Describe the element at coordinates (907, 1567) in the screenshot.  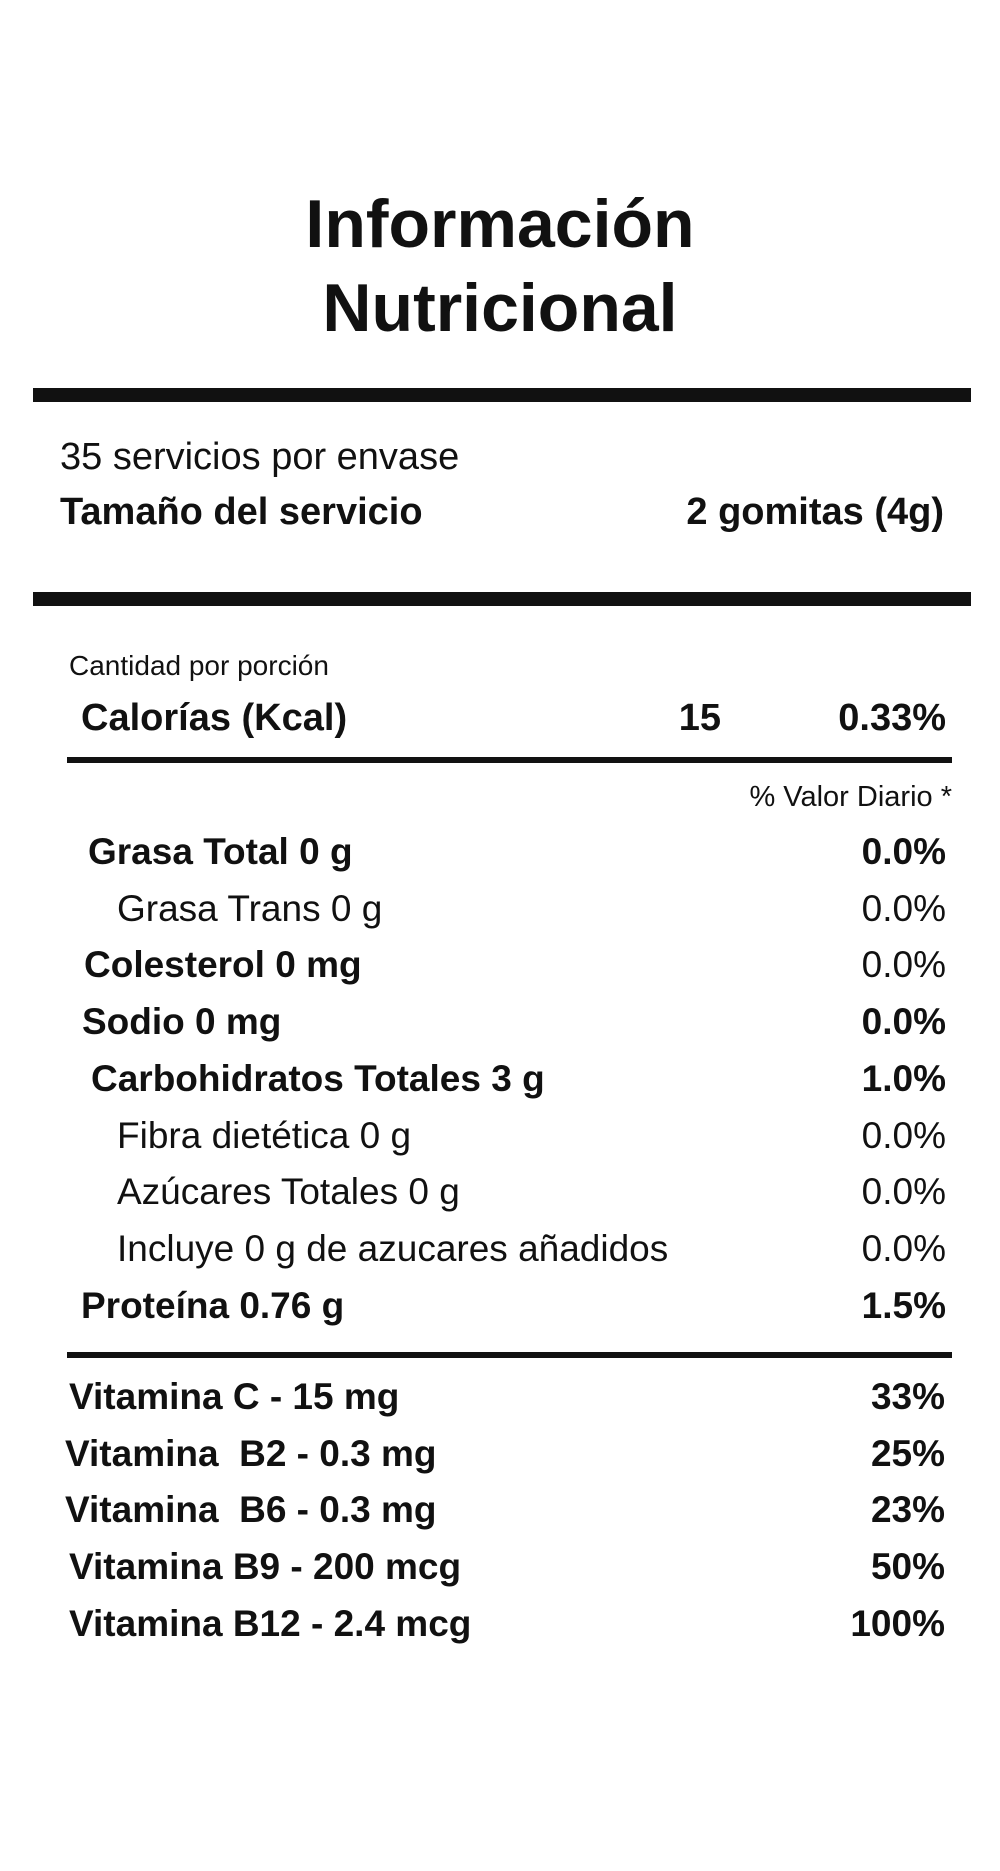
I see `vitamin-percent: 50%` at that location.